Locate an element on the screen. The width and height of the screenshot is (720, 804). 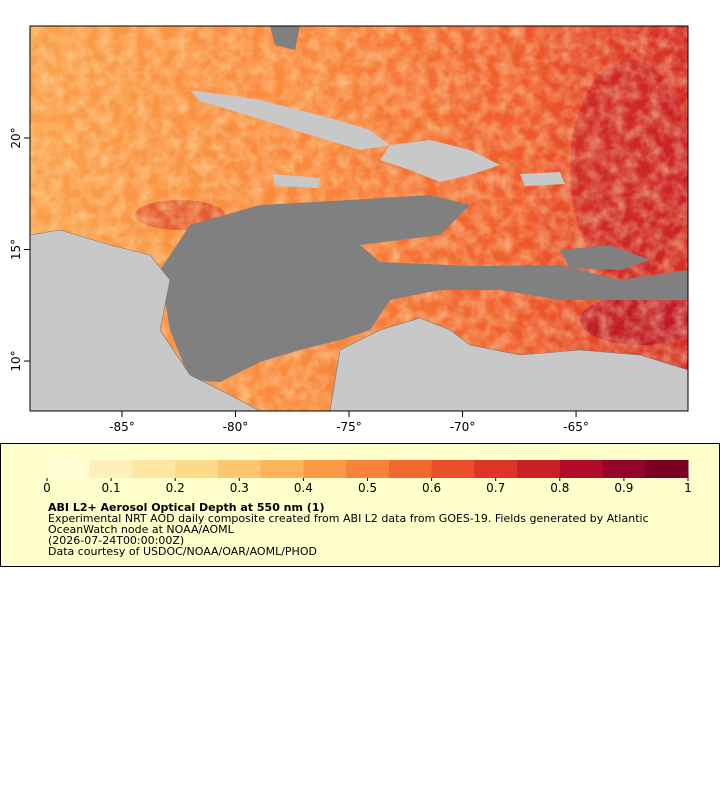
colorbar-tick-label: 0.9 is located at coordinates (623, 488).